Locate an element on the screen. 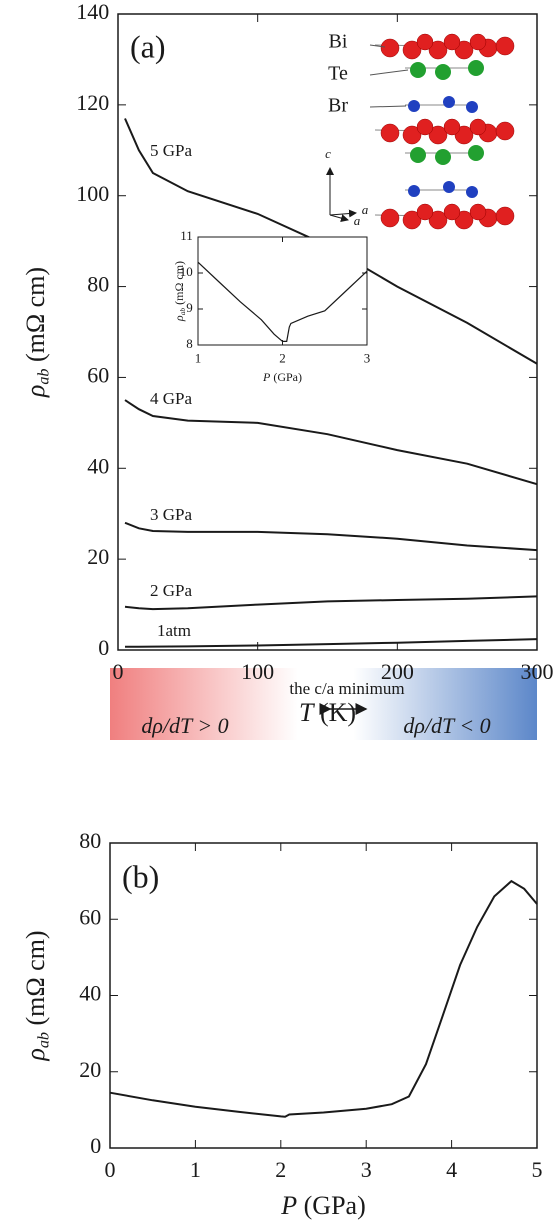 The height and width of the screenshot is (1227, 559). x-axis-label: T (K) is located at coordinates (327, 712).